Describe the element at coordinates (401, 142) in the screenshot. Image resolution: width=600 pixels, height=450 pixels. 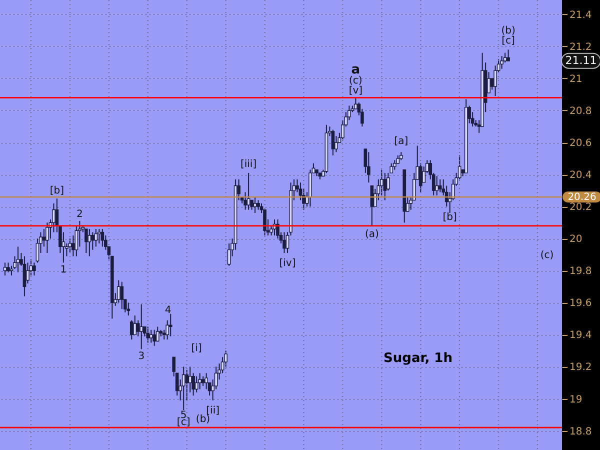
I see `annotation: [a]` at that location.